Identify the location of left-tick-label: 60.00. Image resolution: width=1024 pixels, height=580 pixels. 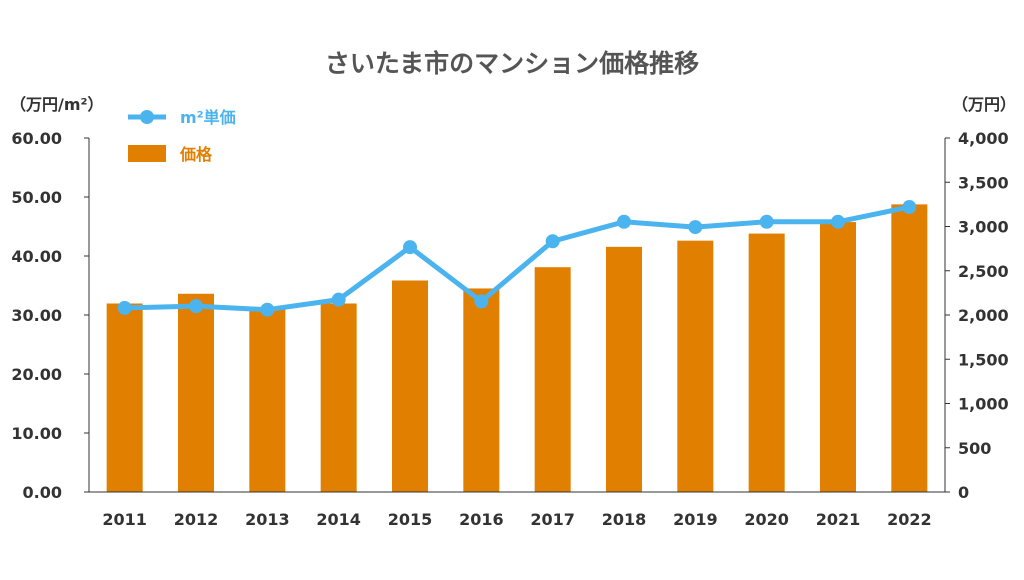
(36, 138).